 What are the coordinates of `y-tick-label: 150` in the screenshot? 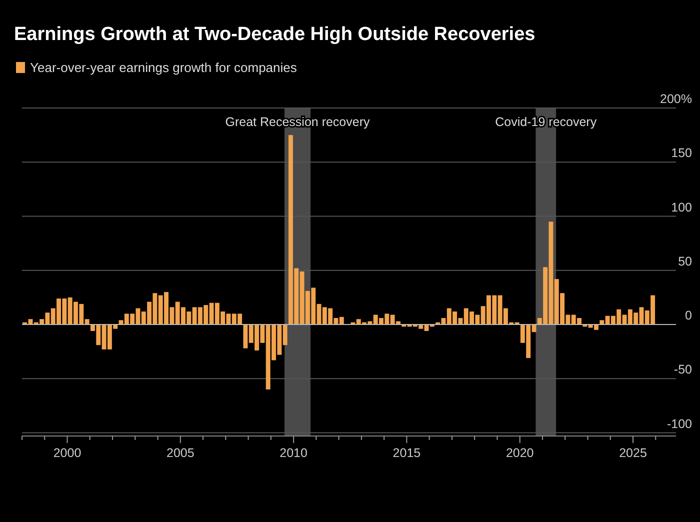 It's located at (681, 153).